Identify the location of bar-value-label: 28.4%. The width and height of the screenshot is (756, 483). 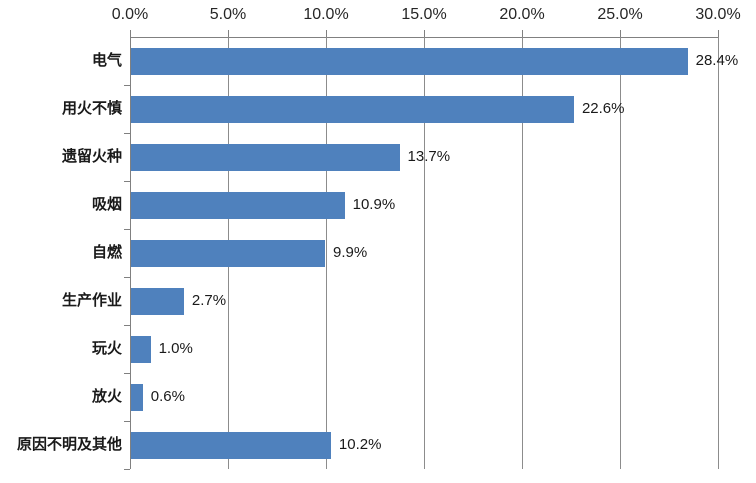
(717, 60).